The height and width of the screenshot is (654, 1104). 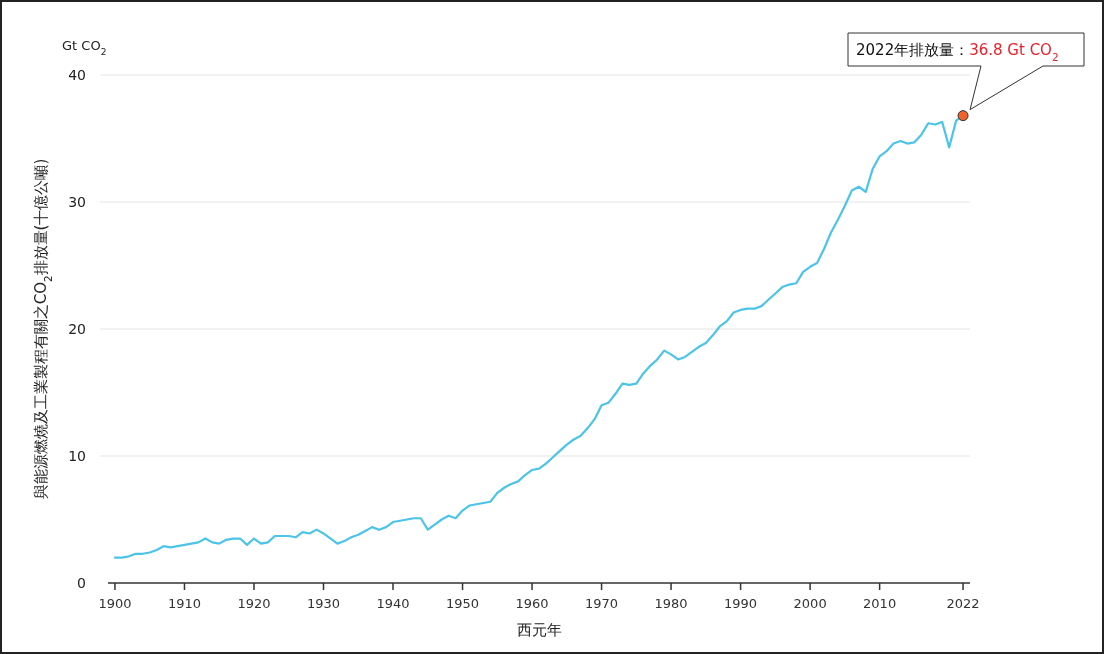 What do you see at coordinates (671, 603) in the screenshot?
I see `x-tick-label: 1980` at bounding box center [671, 603].